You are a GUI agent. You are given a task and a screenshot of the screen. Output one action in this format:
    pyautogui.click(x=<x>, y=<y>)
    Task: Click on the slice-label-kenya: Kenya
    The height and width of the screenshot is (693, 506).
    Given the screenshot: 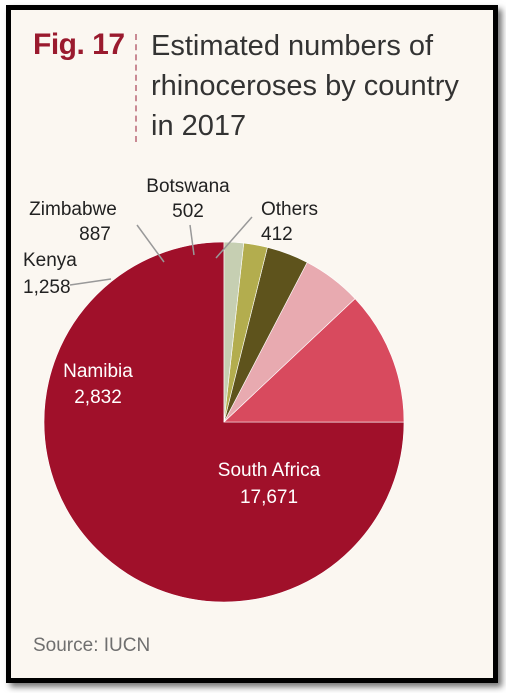 What is the action you would take?
    pyautogui.click(x=50, y=260)
    